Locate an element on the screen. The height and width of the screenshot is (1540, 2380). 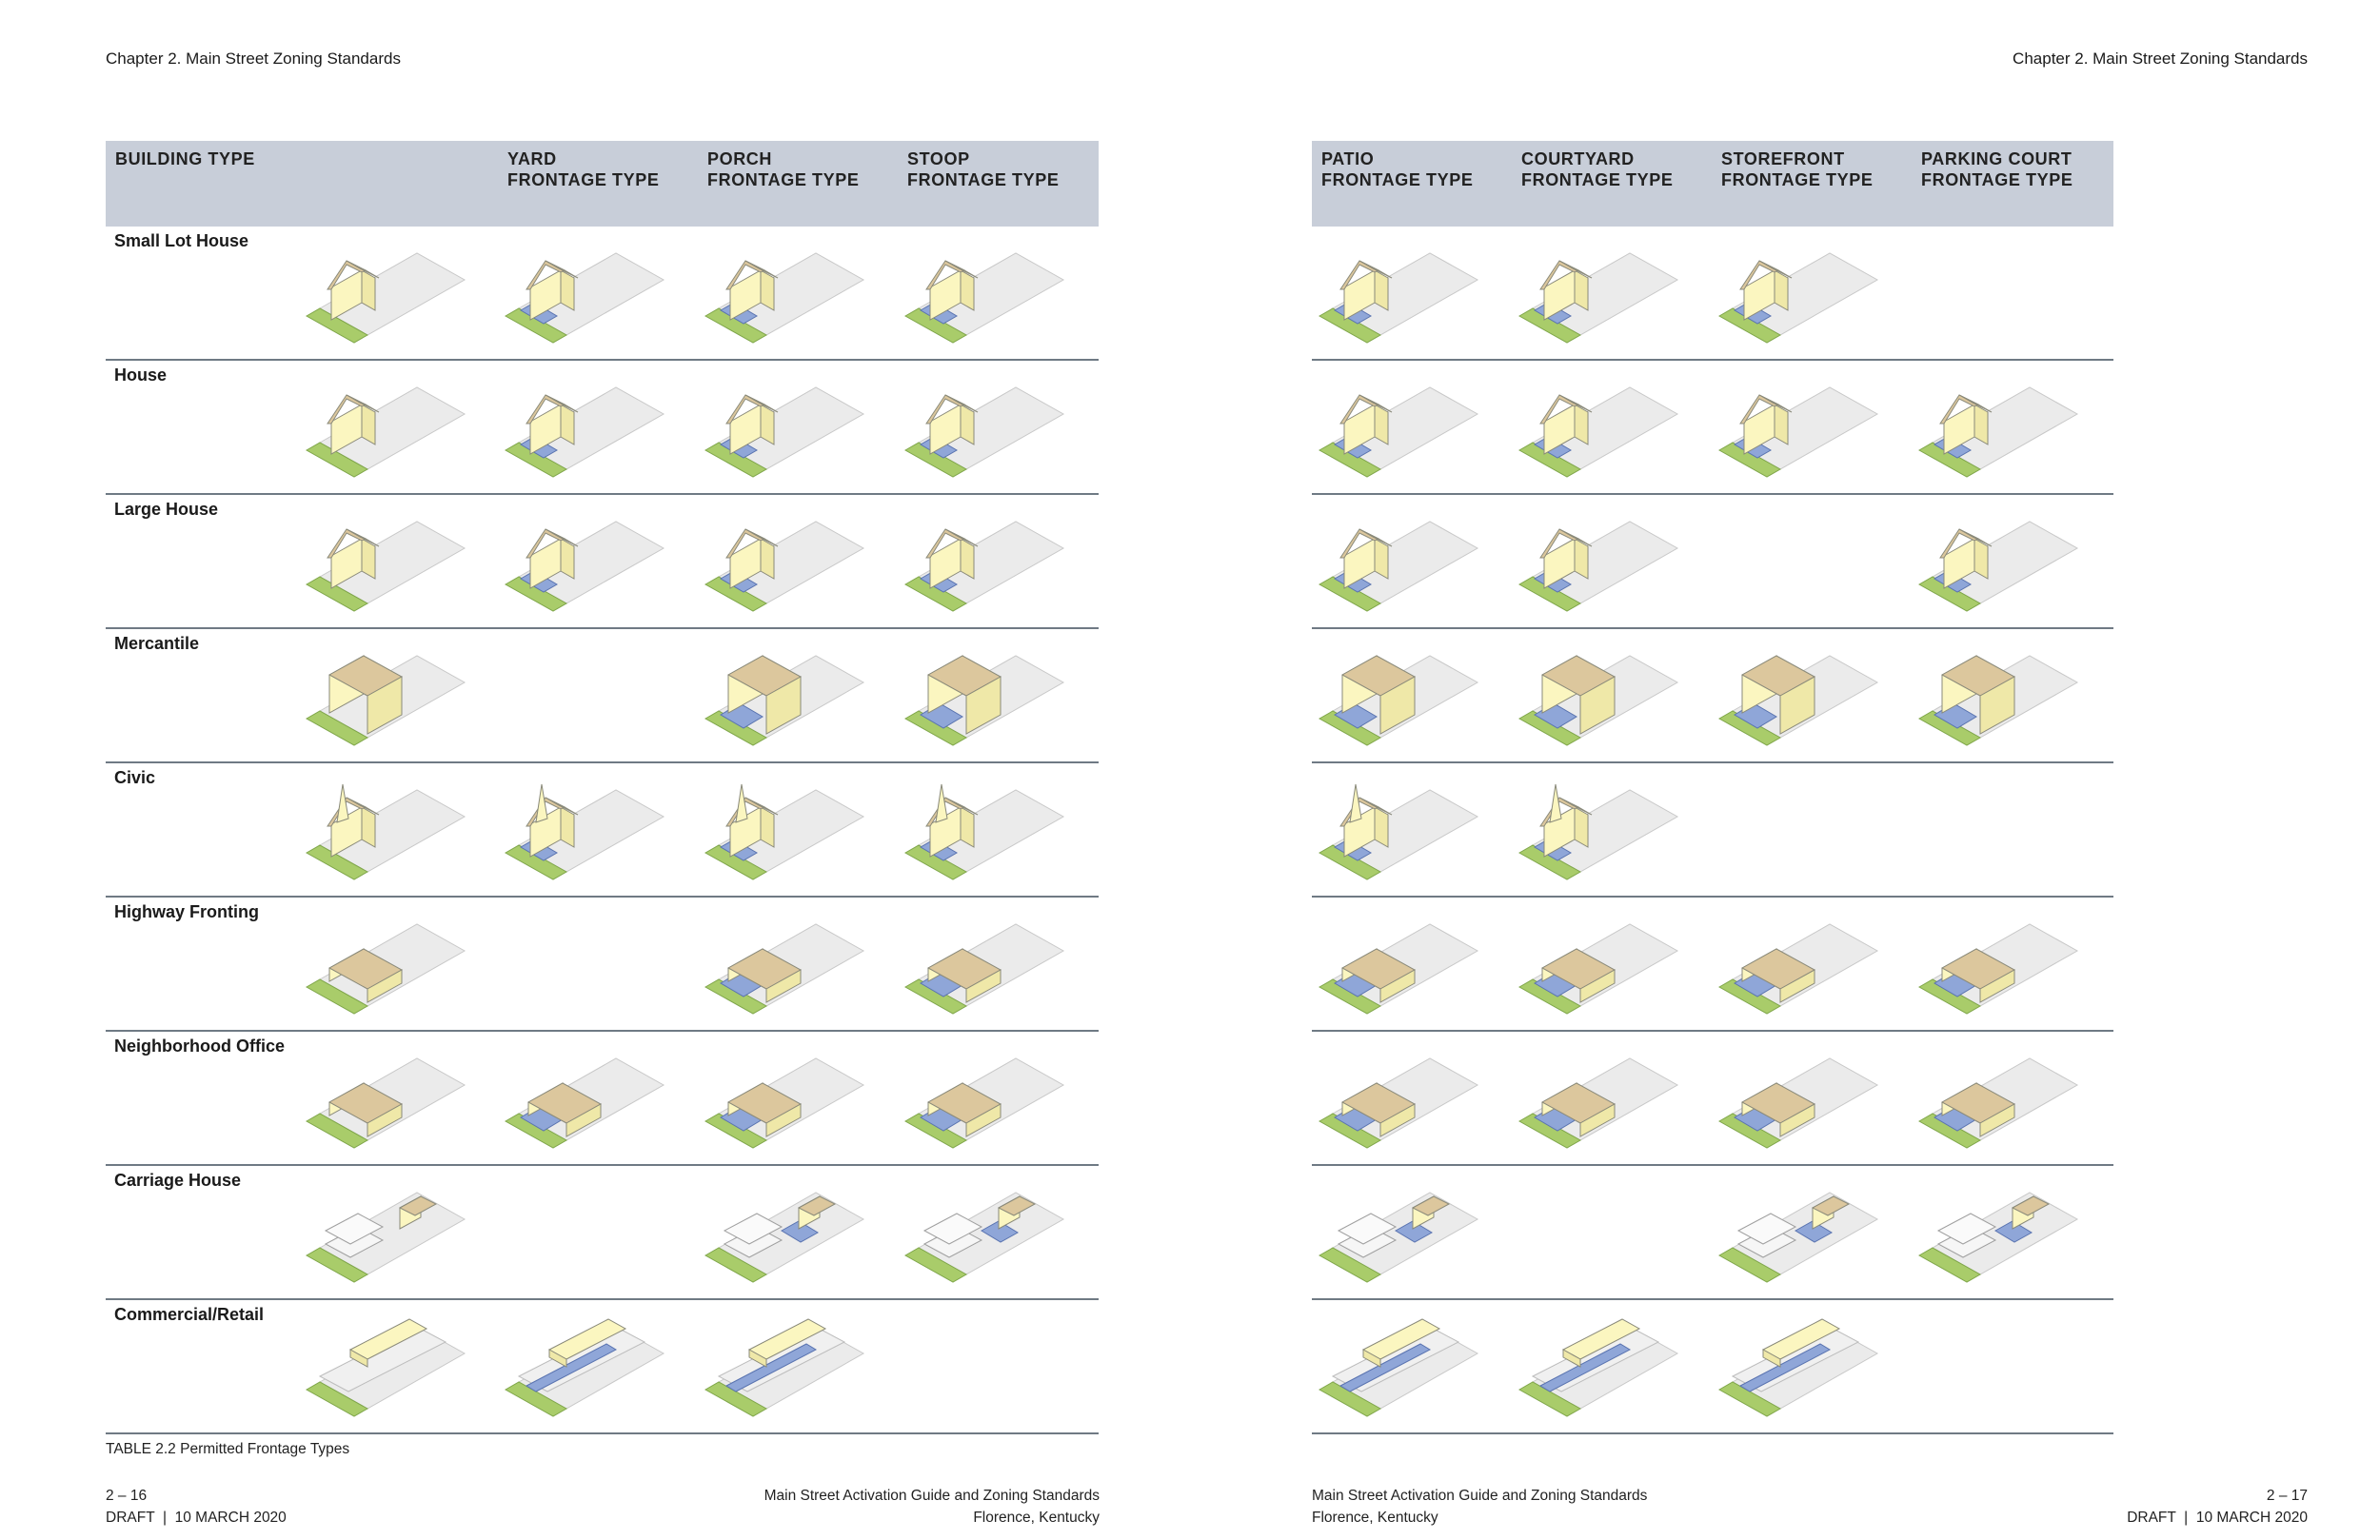
document-place-right: Florence, Kentucky is located at coordinates (1375, 1518).